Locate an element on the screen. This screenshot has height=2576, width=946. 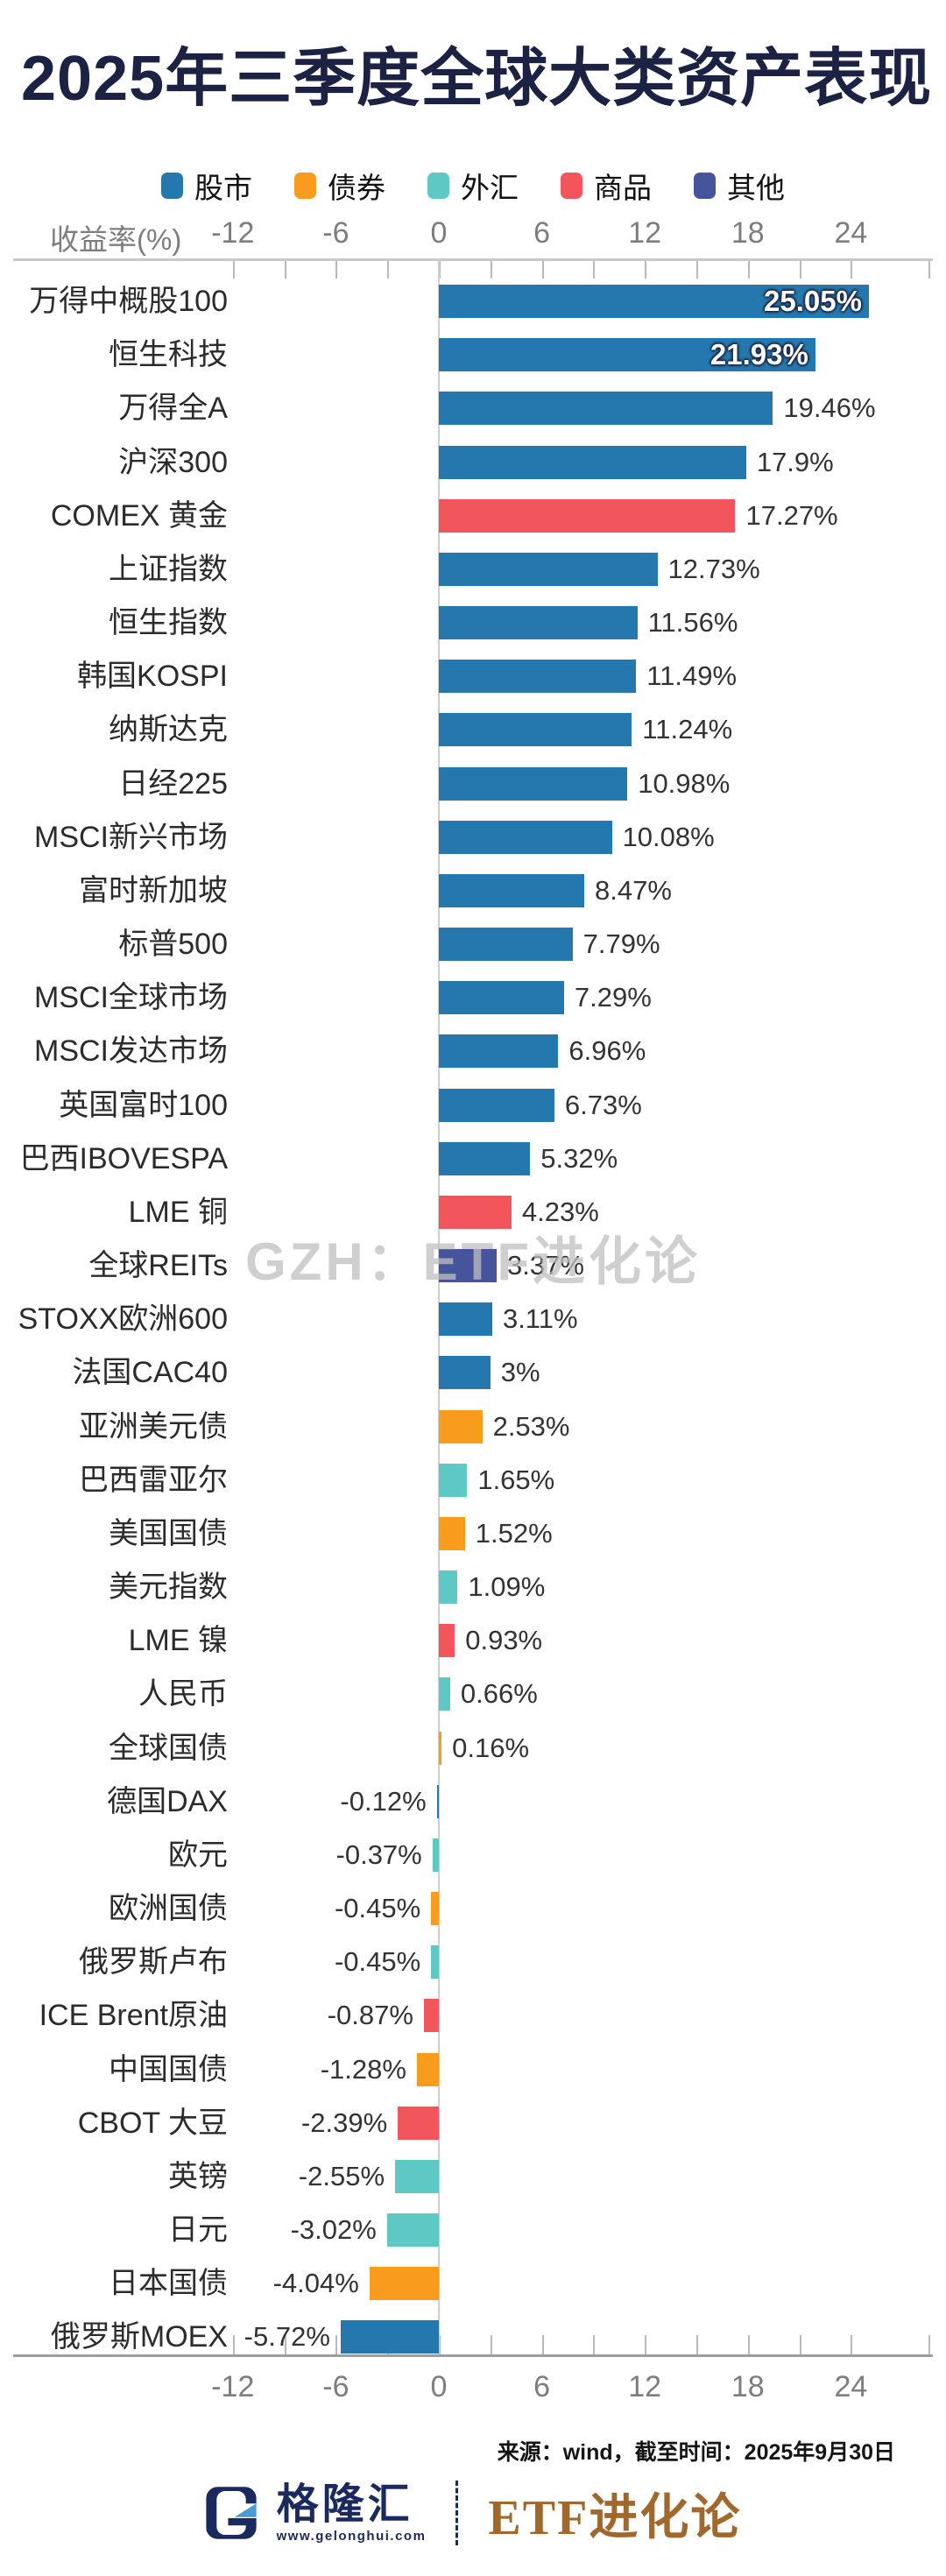
bar-label: 韩国KOSPI is located at coordinates (152, 677).